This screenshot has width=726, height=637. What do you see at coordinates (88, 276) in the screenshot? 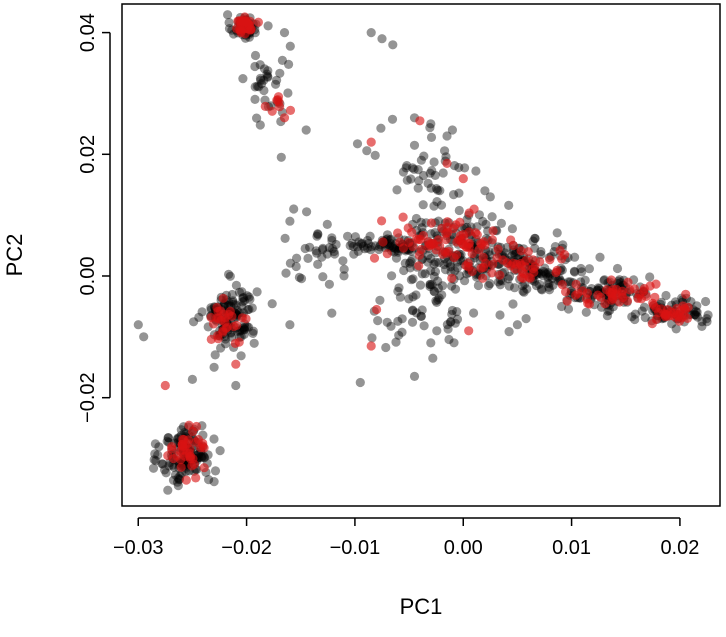
I see `y-tick-label: 0.00` at bounding box center [88, 276].